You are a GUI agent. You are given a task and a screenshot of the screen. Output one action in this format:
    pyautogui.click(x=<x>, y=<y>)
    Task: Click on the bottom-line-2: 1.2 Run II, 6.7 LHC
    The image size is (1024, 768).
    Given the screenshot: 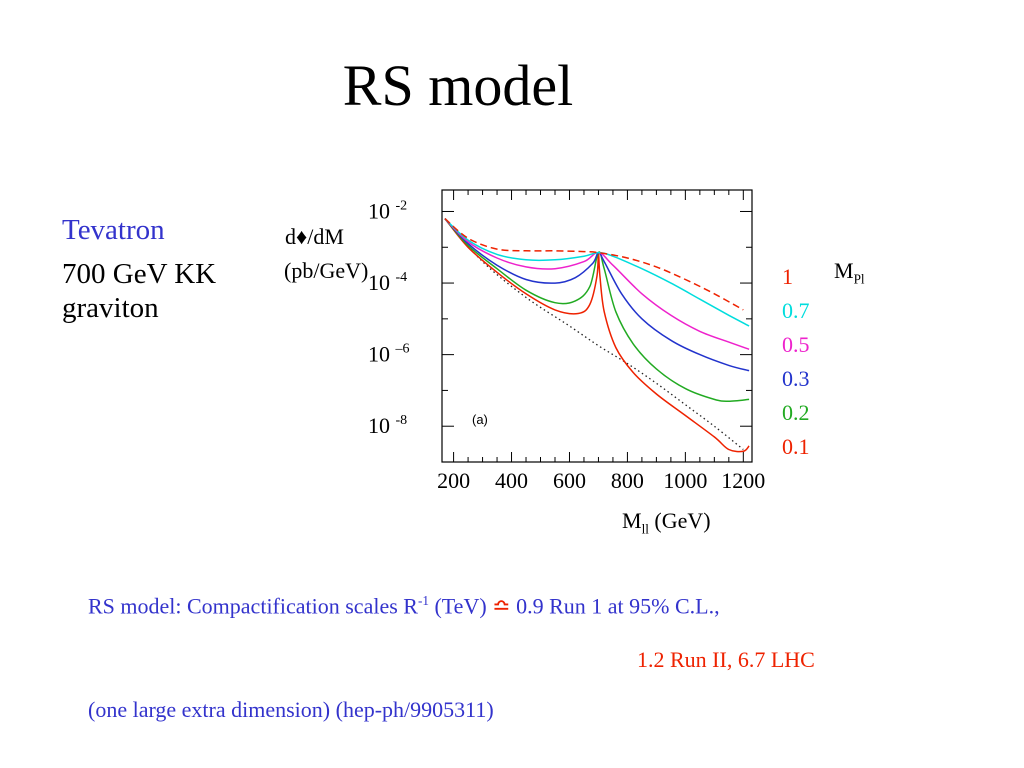 What is the action you would take?
    pyautogui.click(x=726, y=659)
    